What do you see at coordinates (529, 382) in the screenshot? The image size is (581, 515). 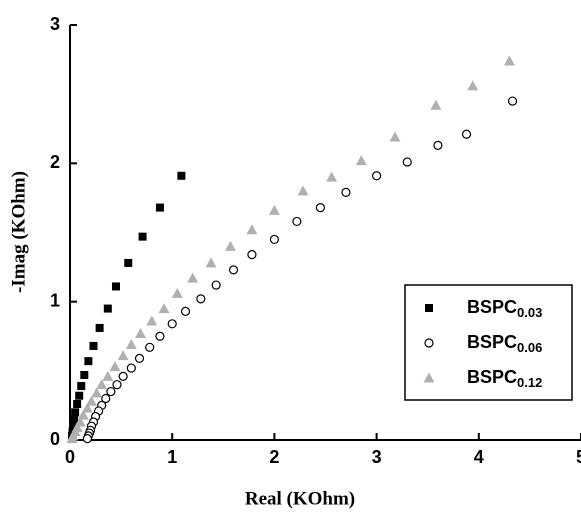 I see `legend-subscript: 0.12` at bounding box center [529, 382].